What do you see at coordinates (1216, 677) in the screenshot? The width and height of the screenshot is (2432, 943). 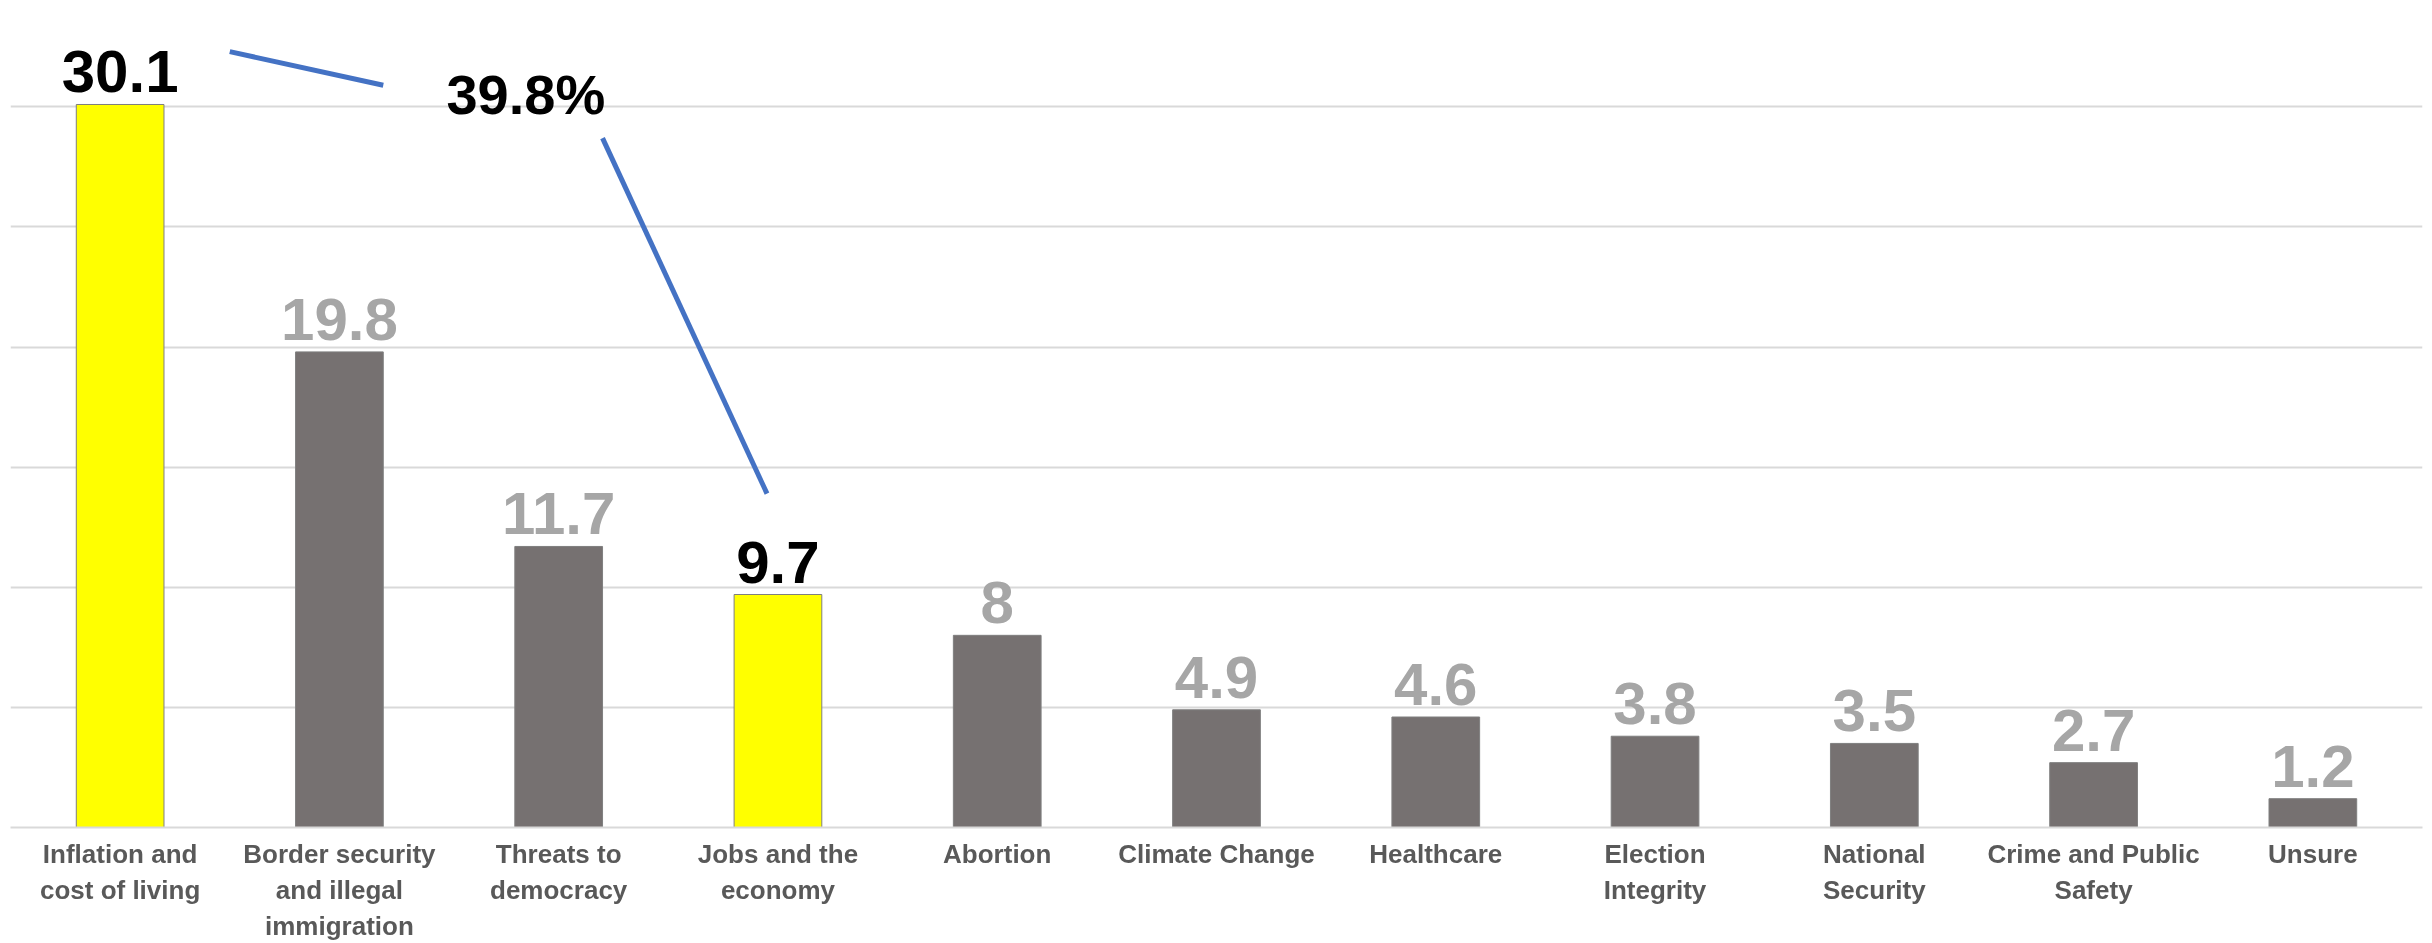 I see `data-label: 4.9` at bounding box center [1216, 677].